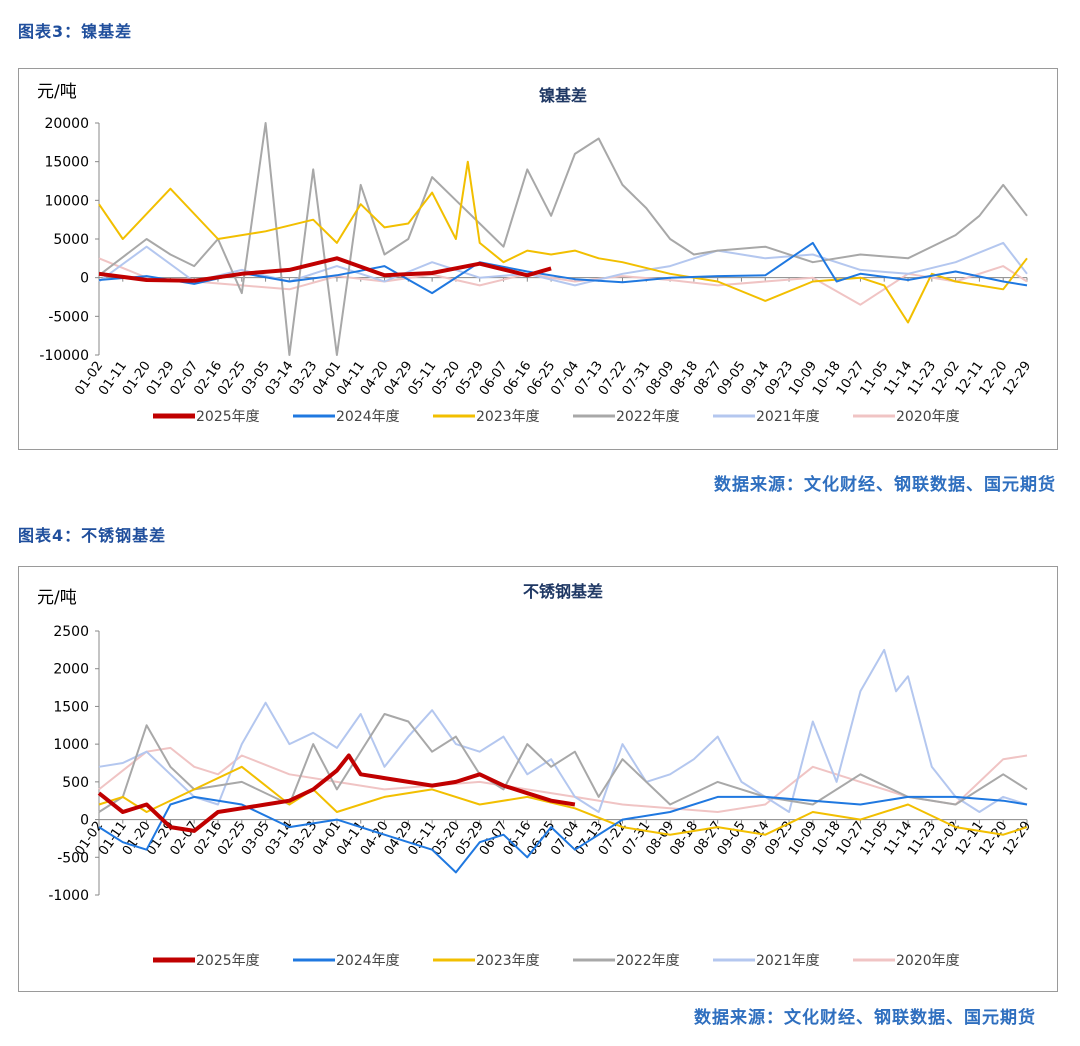 Image resolution: width=1080 pixels, height=1046 pixels. Describe the element at coordinates (228, 417) in the screenshot. I see `chart1-legend-label: 2025年度` at that location.